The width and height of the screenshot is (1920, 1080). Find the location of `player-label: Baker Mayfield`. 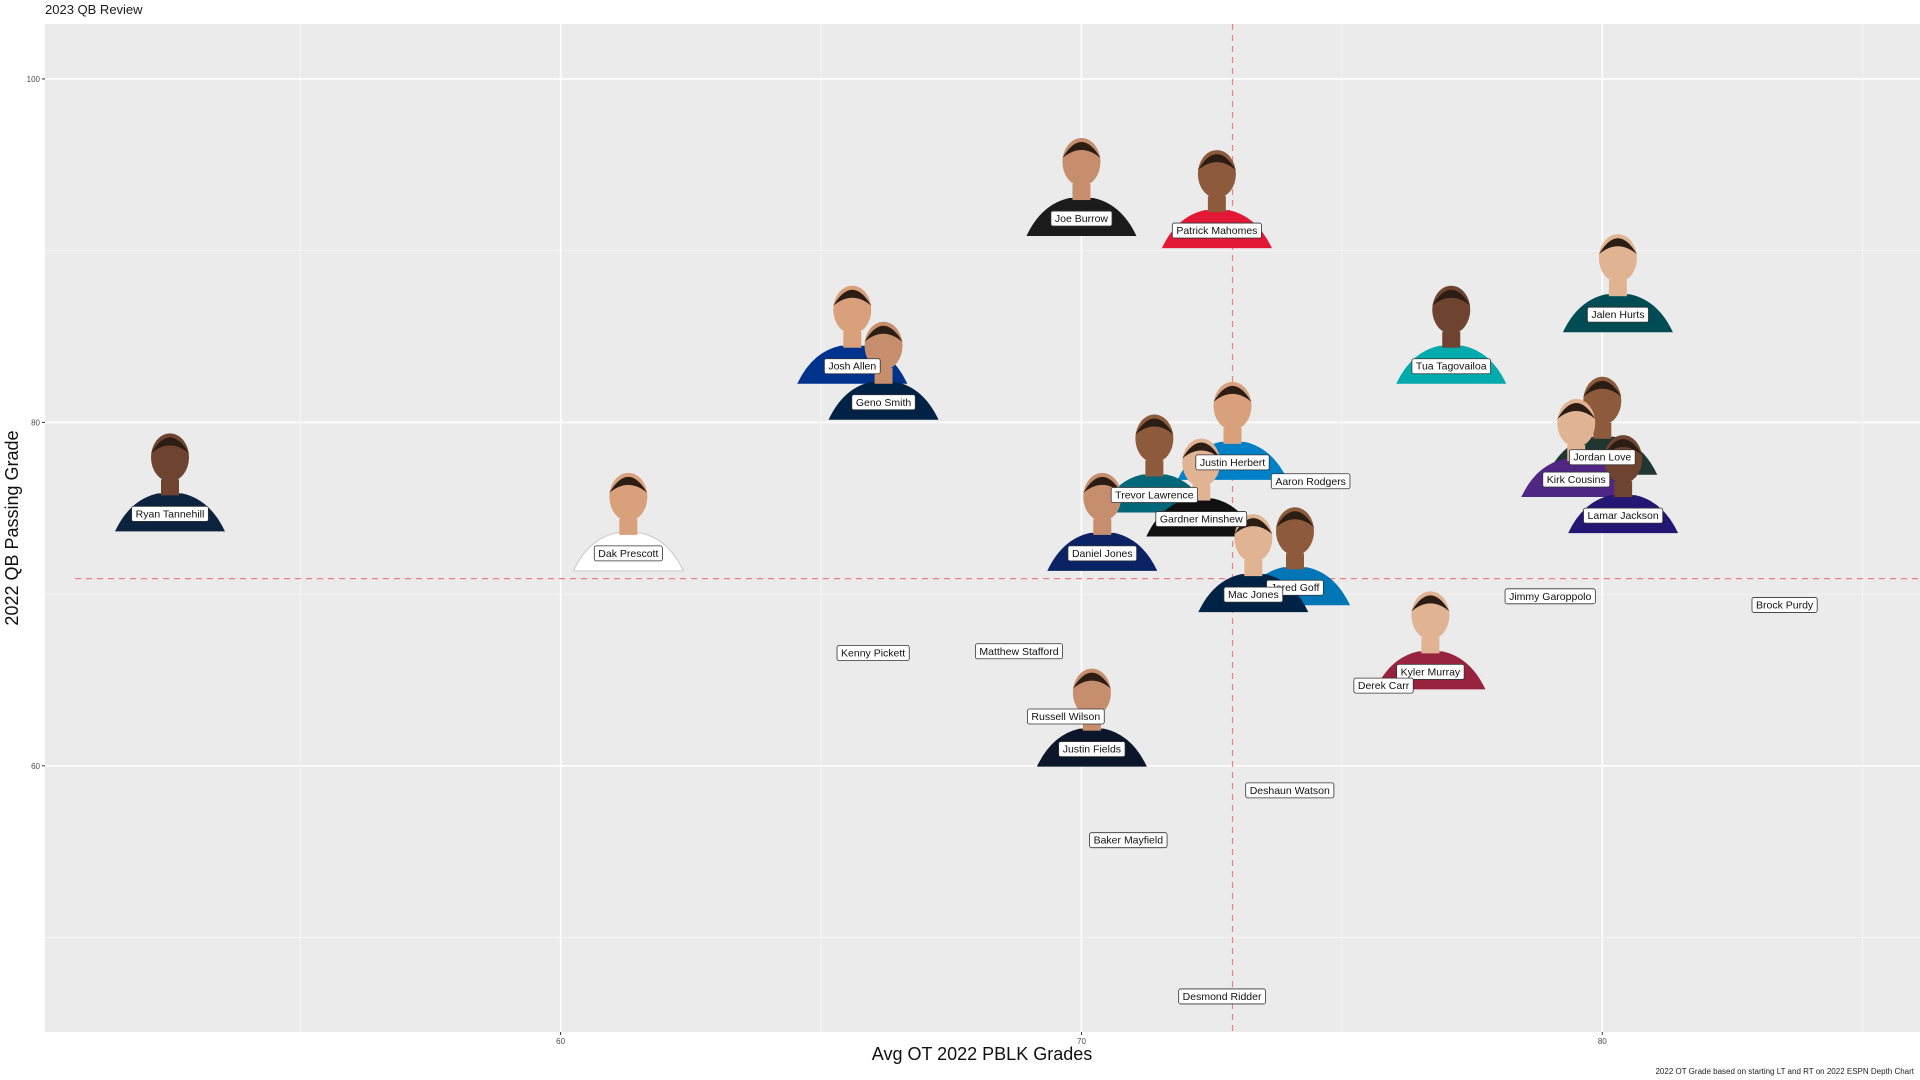

player-label: Baker Mayfield is located at coordinates (1128, 840).